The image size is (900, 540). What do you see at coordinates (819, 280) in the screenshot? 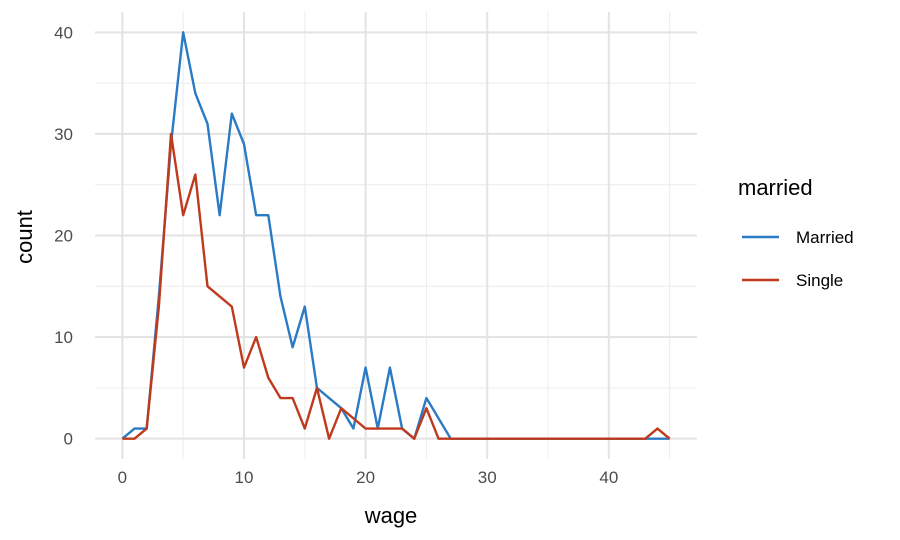
I see `legend-label-single: Single` at bounding box center [819, 280].